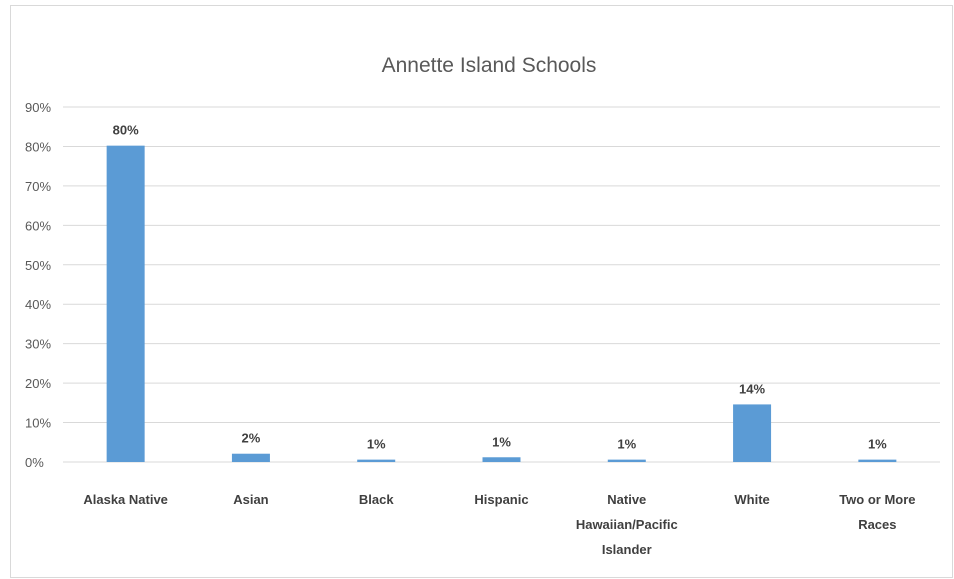  What do you see at coordinates (38, 285) in the screenshot?
I see `y-axis-ticks: 0% 10% 20% 30% 40% 50% 60% 70% 80% 90%` at bounding box center [38, 285].